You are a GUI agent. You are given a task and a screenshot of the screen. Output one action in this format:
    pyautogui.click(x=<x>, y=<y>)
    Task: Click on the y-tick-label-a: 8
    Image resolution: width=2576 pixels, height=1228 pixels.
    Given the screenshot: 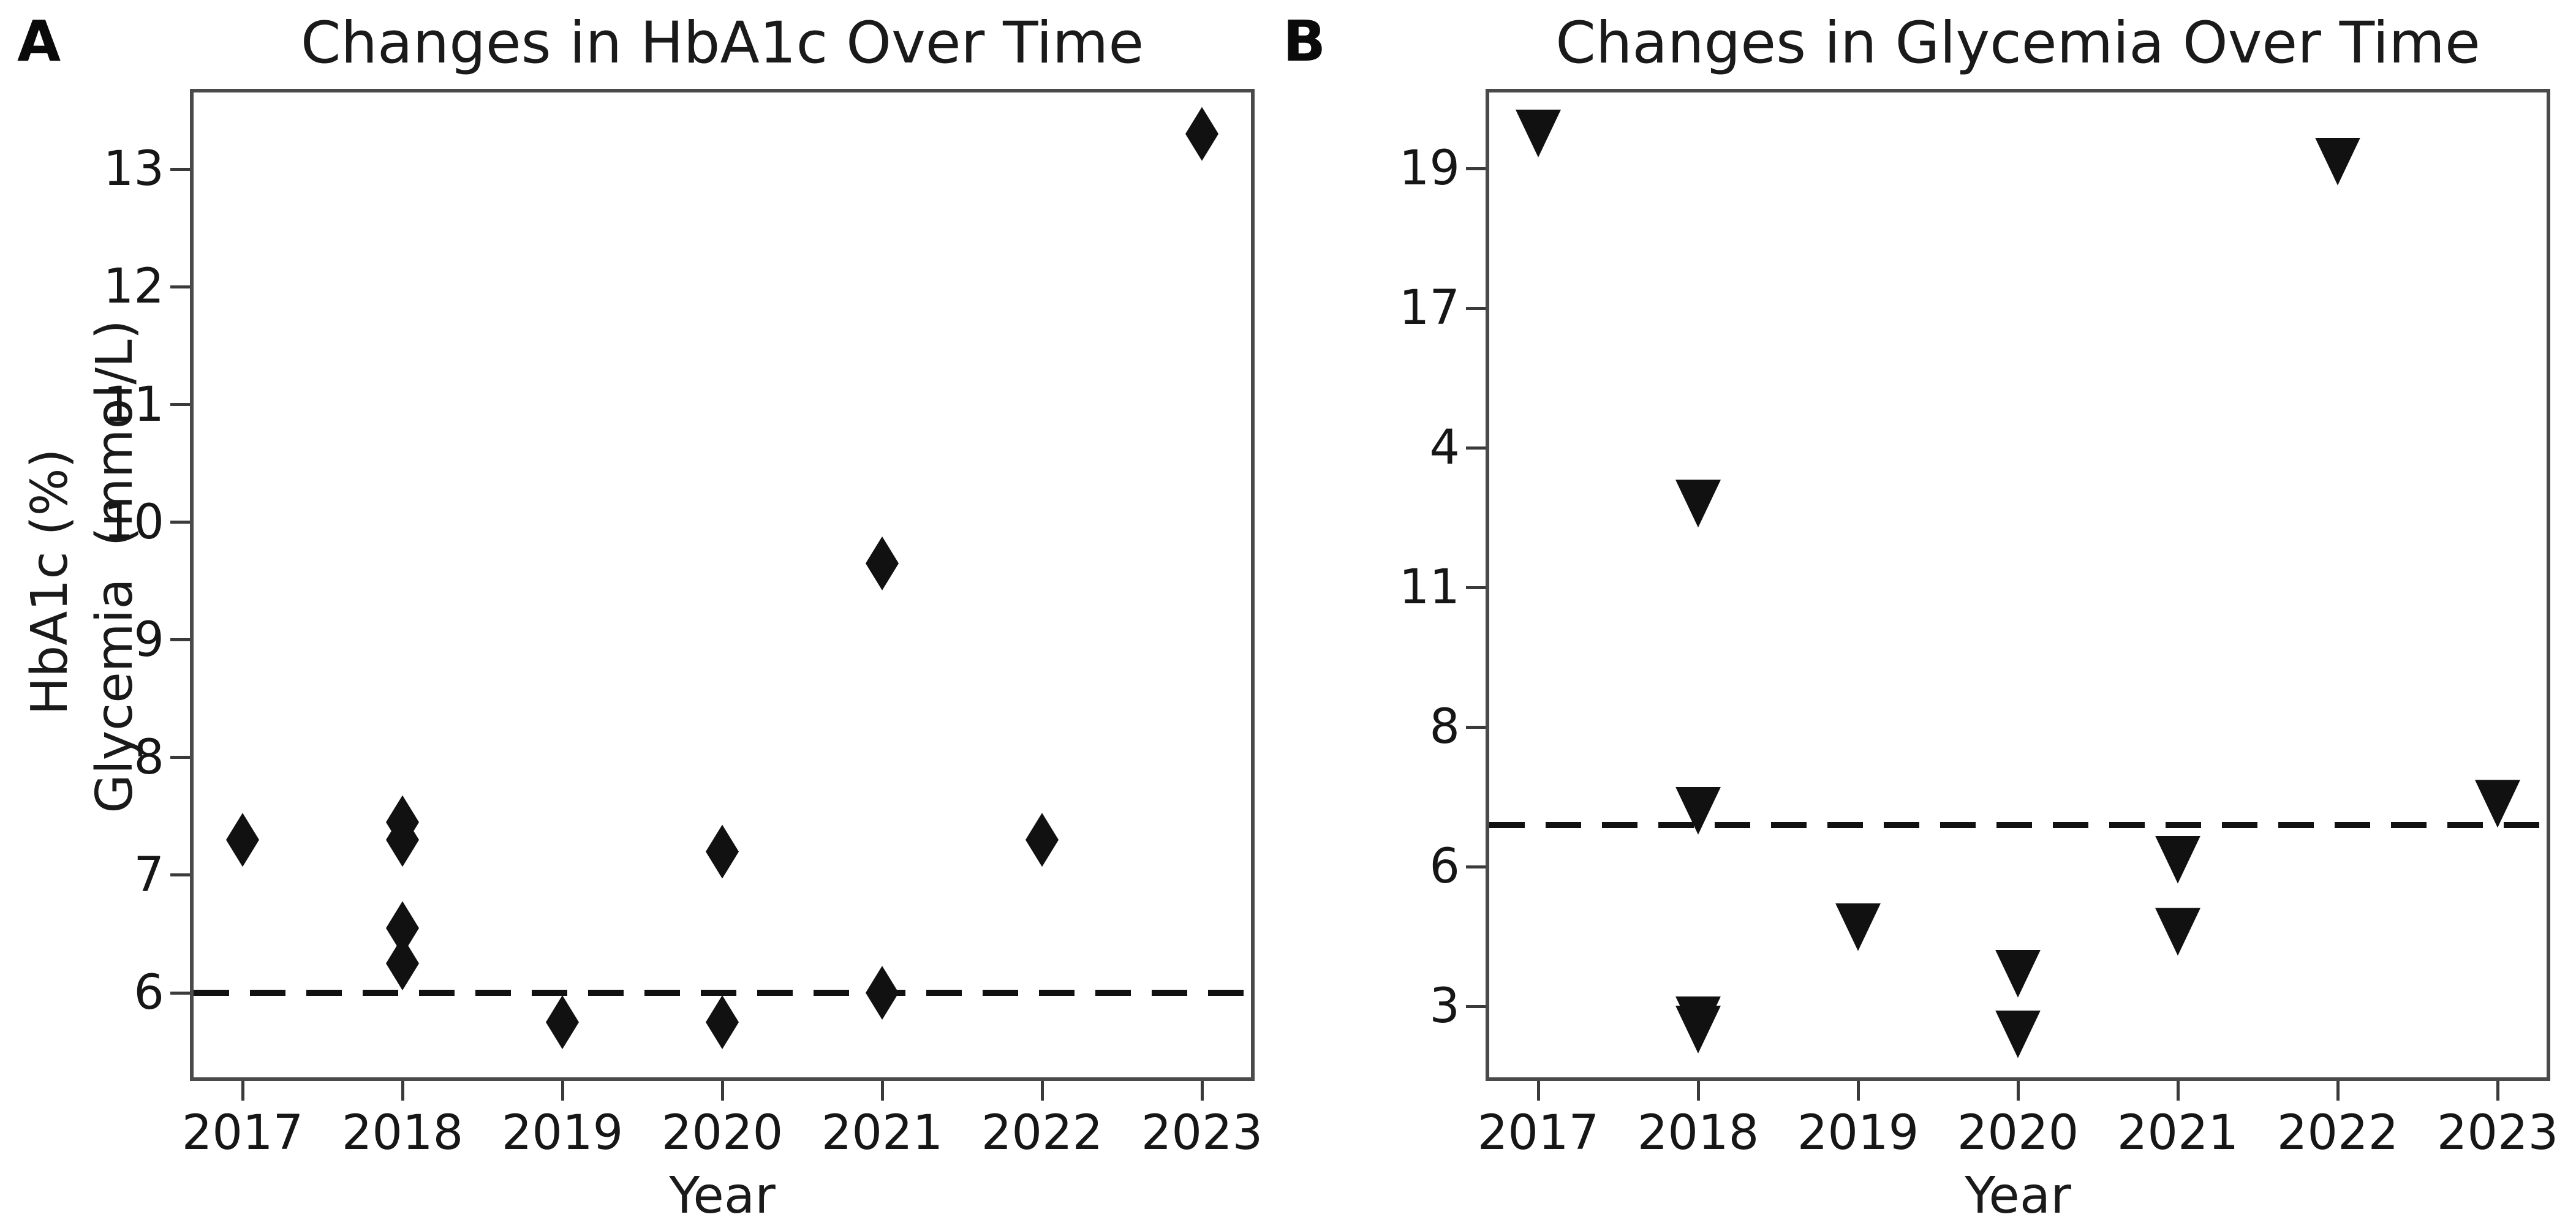 What is the action you would take?
    pyautogui.click(x=149, y=757)
    